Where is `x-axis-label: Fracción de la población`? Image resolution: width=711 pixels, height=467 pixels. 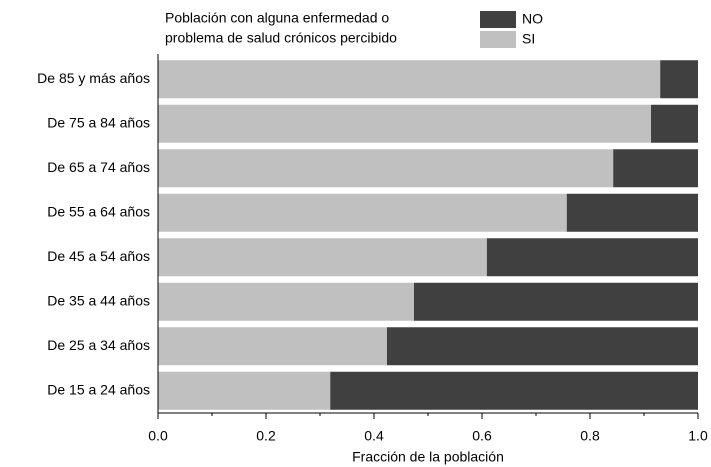
x-axis-label: Fracción de la población is located at coordinates (428, 457).